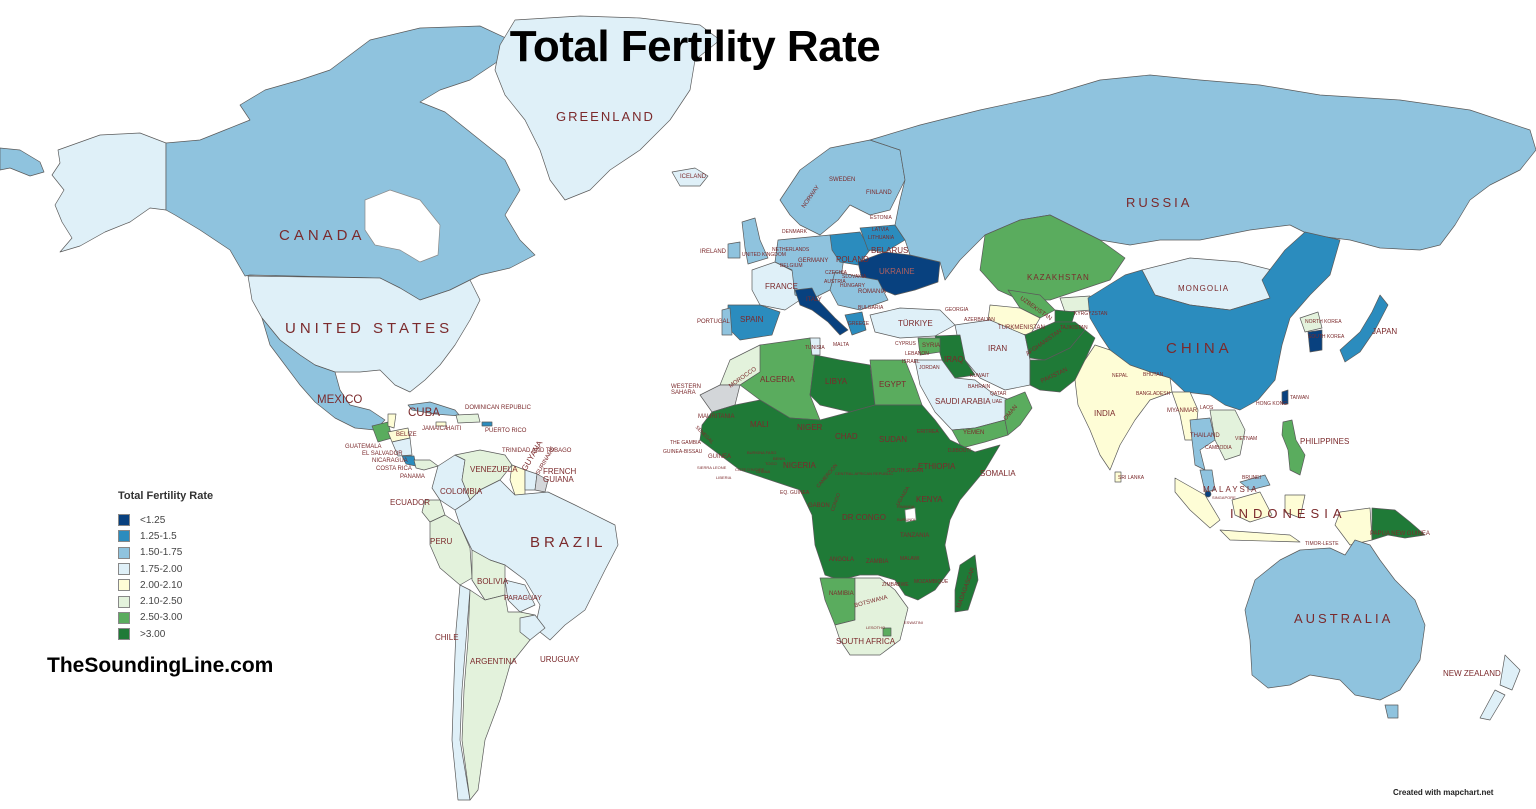 This screenshot has width=1536, height=809. I want to click on label-venezuela: VENEZUELA, so click(494, 469).